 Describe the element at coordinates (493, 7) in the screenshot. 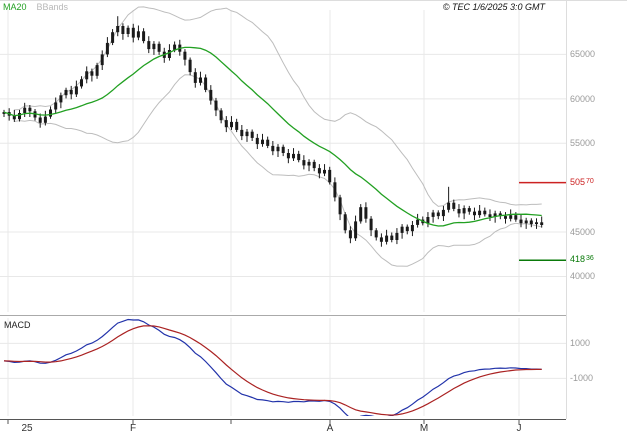

I see `copyright-text: © TEC 1/6/2025 3:0 GMT` at that location.